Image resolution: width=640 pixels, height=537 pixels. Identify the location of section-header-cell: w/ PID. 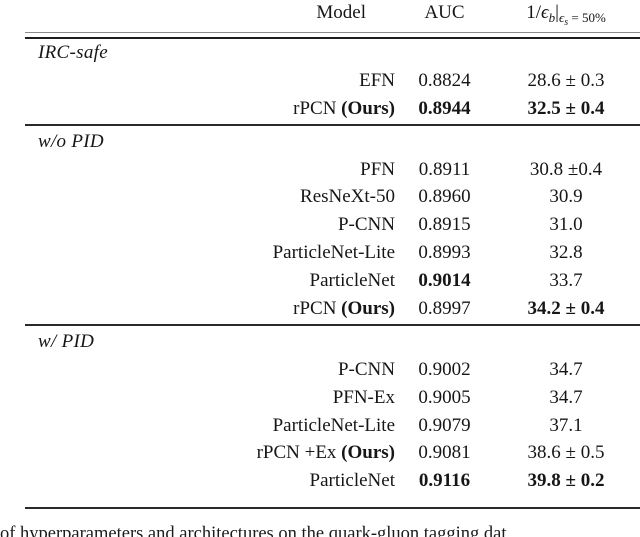
(320, 342).